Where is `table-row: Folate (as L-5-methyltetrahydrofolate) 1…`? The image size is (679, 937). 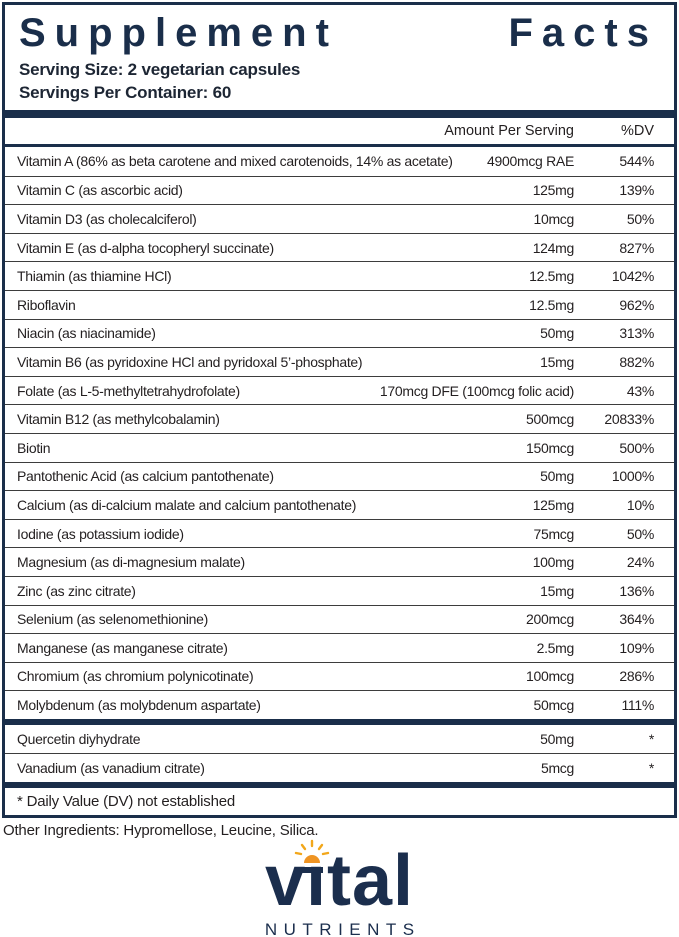
table-row: Folate (as L-5-methyltetrahydrofolate) 1… is located at coordinates (339, 390).